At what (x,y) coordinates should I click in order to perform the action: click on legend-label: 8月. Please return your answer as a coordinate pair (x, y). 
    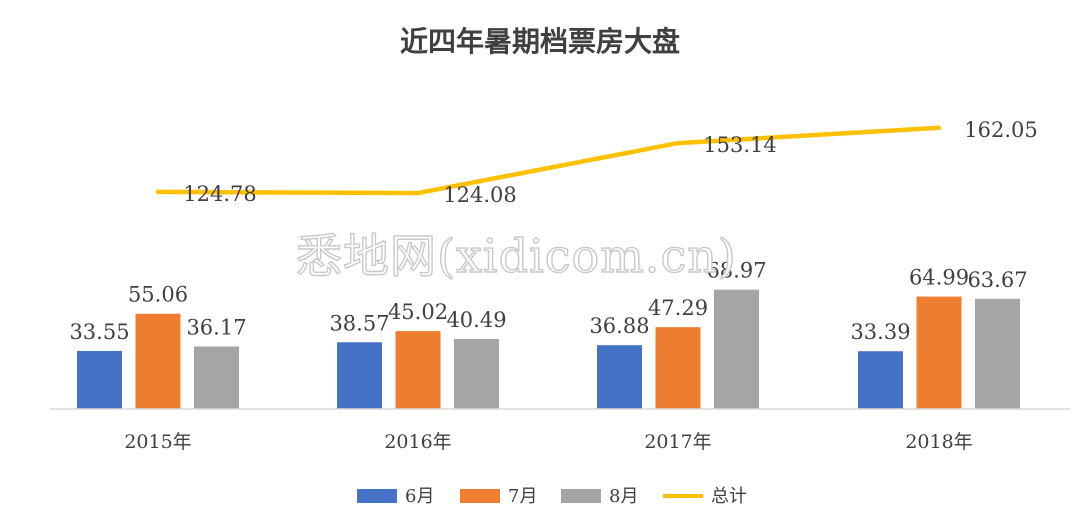
    Looking at the image, I should click on (623, 496).